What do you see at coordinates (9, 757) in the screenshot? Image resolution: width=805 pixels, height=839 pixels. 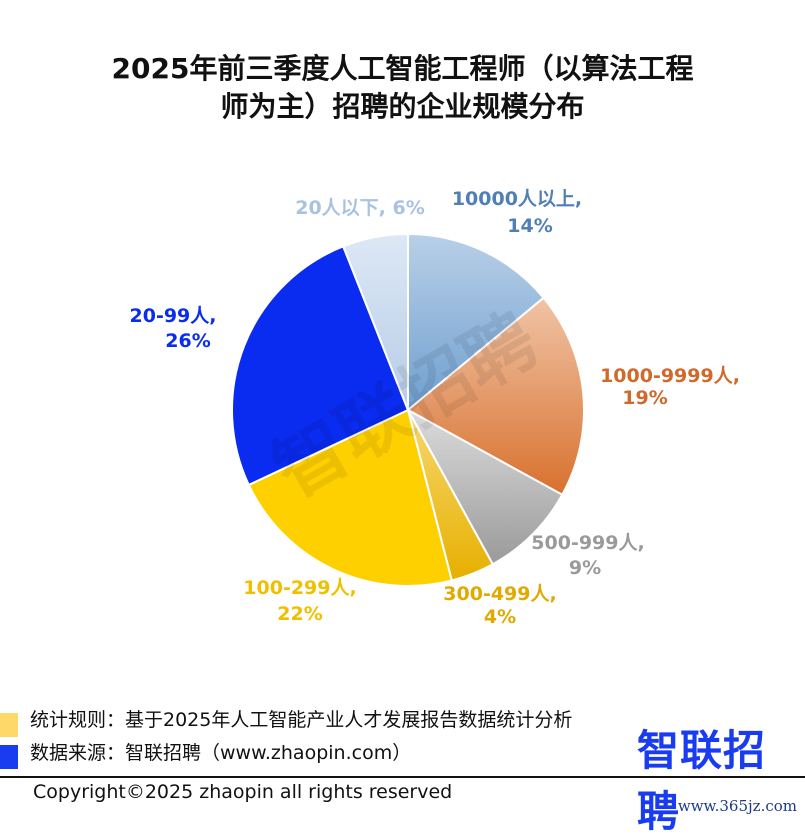 I see `legend-swatch-source` at bounding box center [9, 757].